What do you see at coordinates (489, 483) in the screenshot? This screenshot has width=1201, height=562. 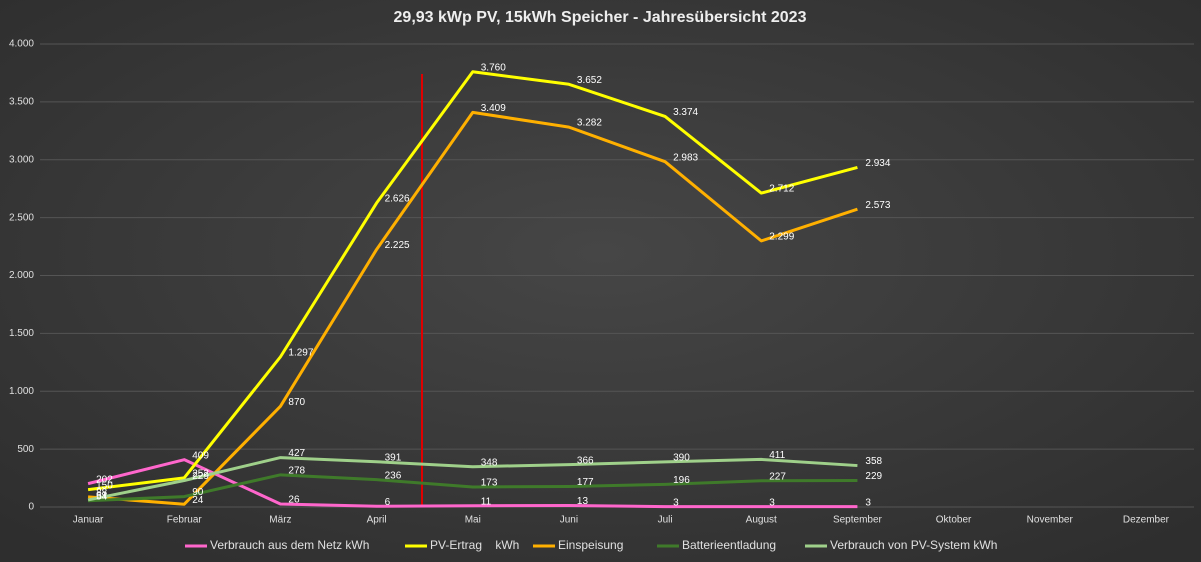 I see `data-label: 173` at bounding box center [489, 483].